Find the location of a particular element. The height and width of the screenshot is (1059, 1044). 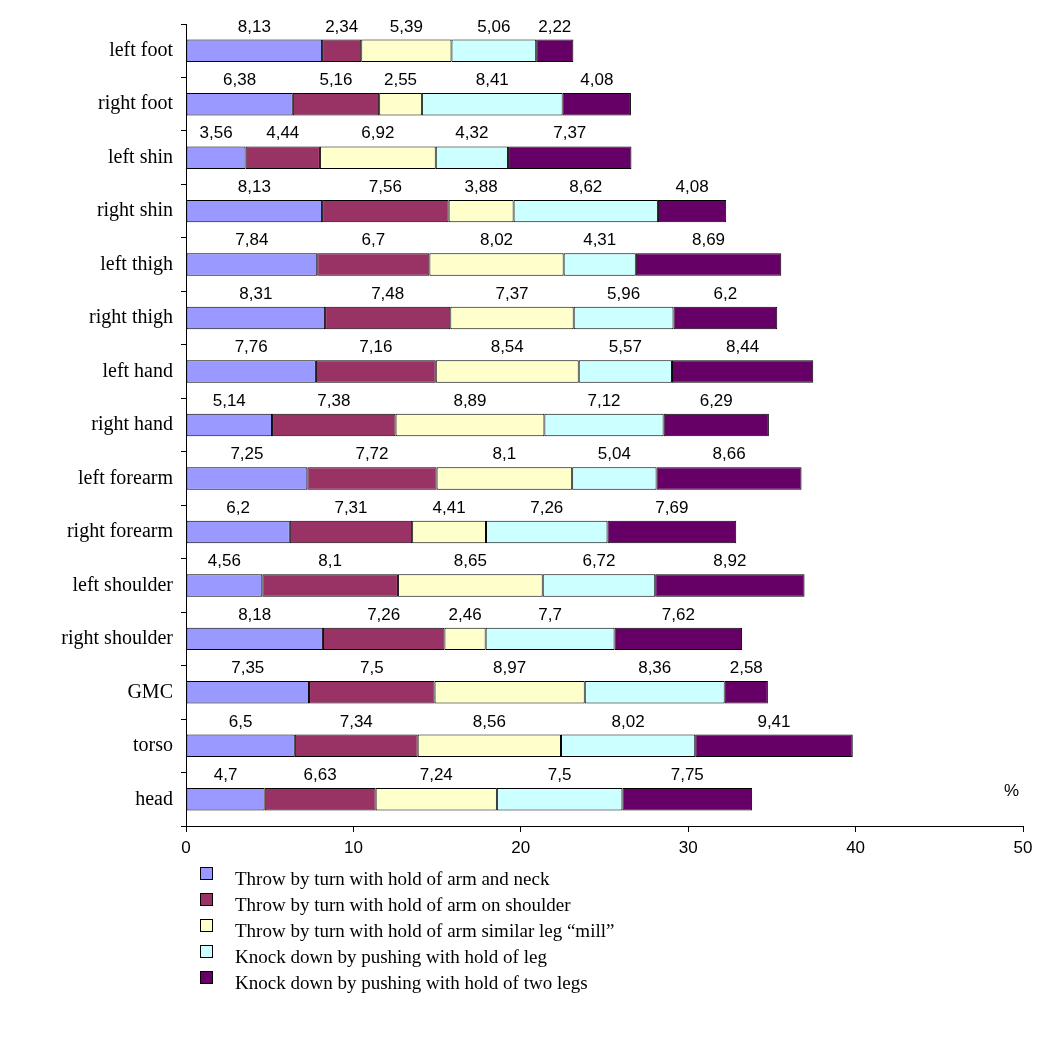

data-label: 7,35 is located at coordinates (248, 668).